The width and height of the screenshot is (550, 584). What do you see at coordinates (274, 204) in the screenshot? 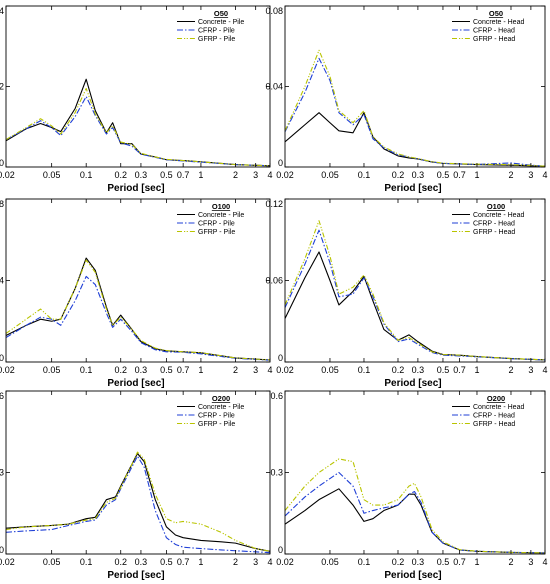
I see `y-tick-label: 0.12` at bounding box center [274, 204].